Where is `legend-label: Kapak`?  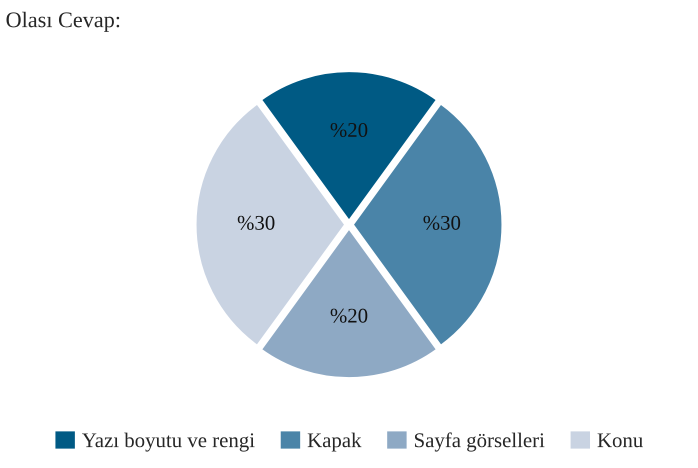 legend-label: Kapak is located at coordinates (335, 442).